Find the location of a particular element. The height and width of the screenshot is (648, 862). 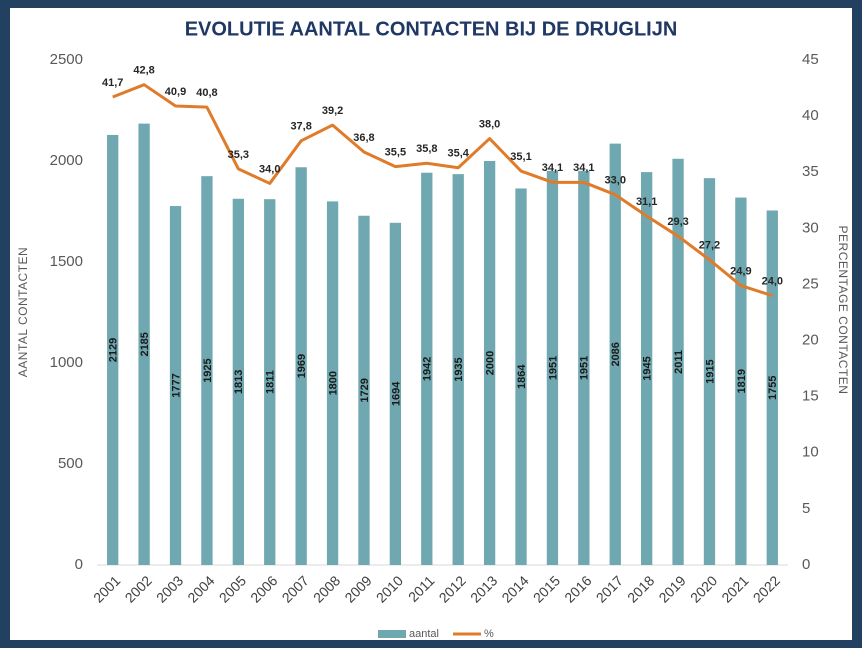

bar-value-label: 1694 is located at coordinates (396, 393).